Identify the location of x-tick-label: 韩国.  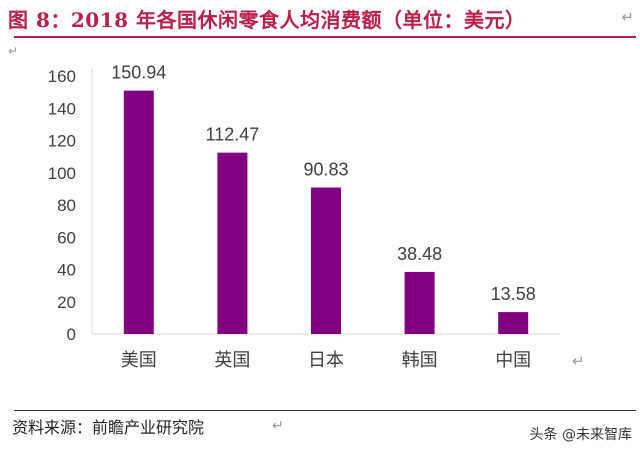
(420, 360).